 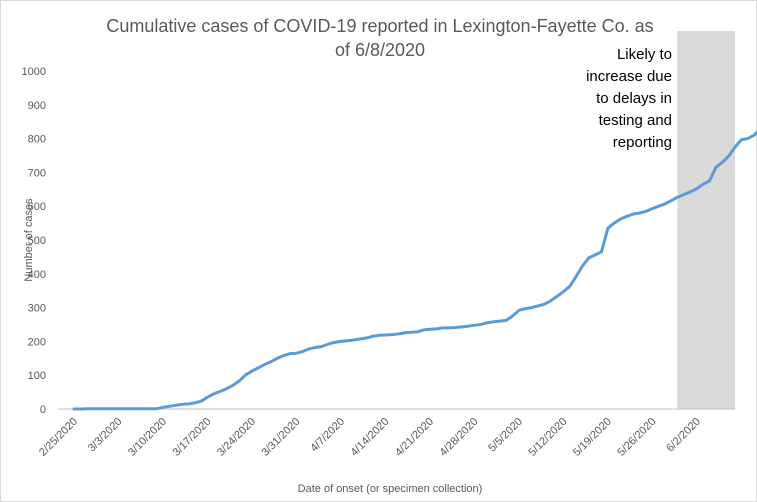 I want to click on x-tick-label: 4/7/2020, so click(x=327, y=435).